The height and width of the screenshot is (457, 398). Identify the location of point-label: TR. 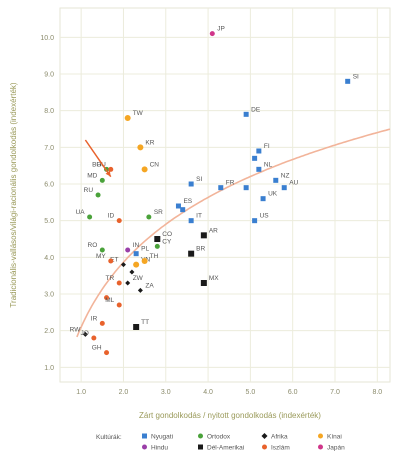
(110, 278).